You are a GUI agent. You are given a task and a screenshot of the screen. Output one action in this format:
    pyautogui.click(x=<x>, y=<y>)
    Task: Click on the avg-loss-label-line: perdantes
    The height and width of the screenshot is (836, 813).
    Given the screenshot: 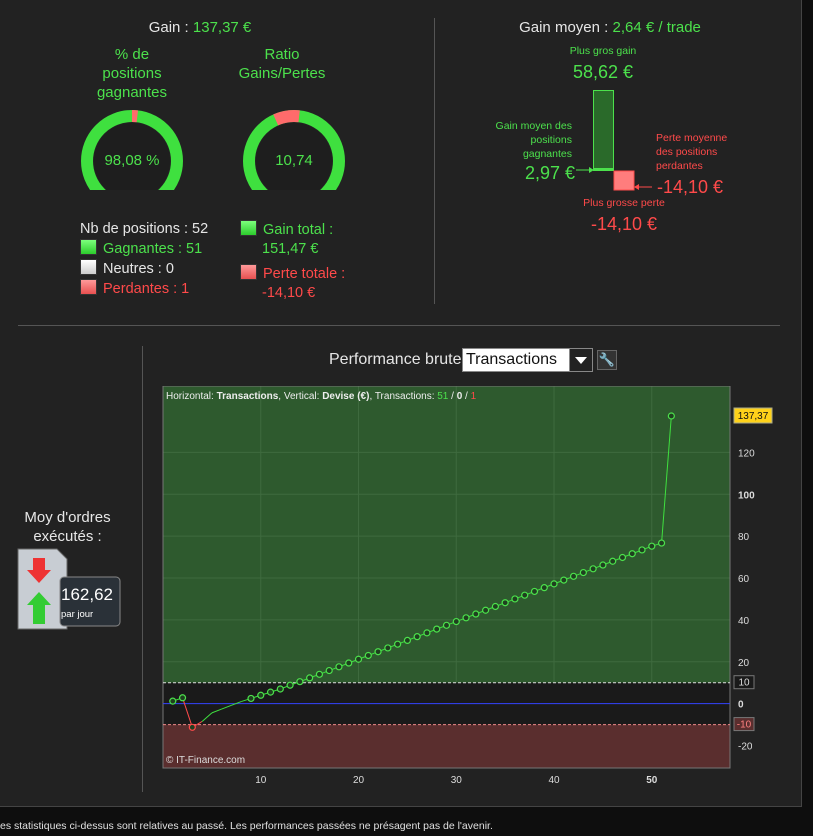 What is the action you would take?
    pyautogui.click(x=679, y=166)
    